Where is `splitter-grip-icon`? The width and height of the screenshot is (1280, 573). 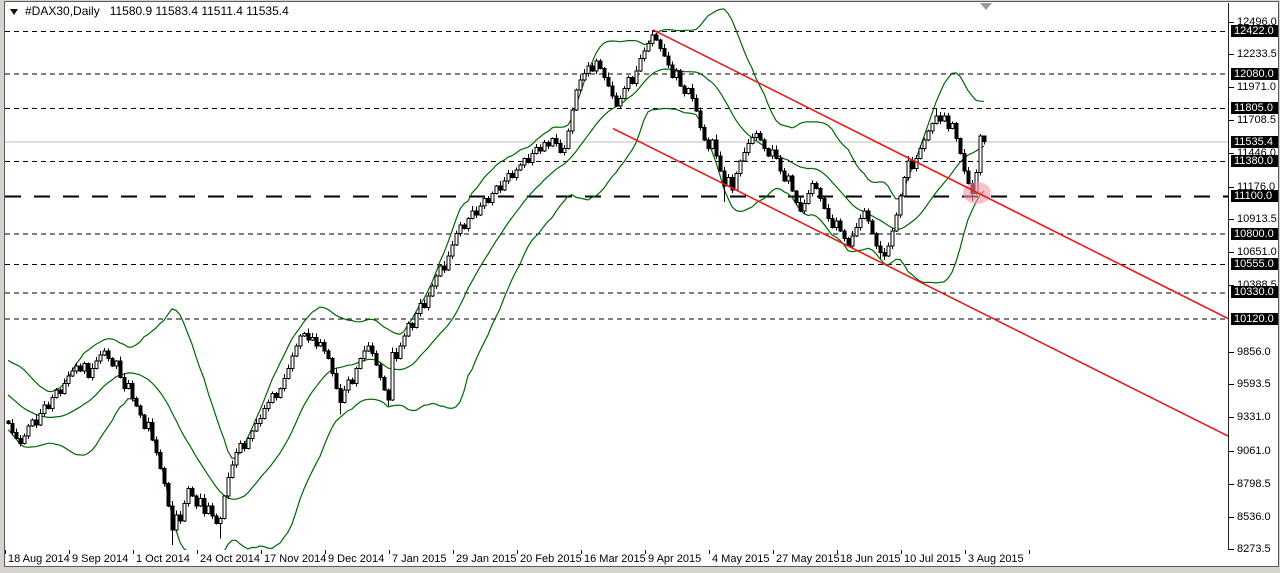
splitter-grip-icon is located at coordinates (986, 6).